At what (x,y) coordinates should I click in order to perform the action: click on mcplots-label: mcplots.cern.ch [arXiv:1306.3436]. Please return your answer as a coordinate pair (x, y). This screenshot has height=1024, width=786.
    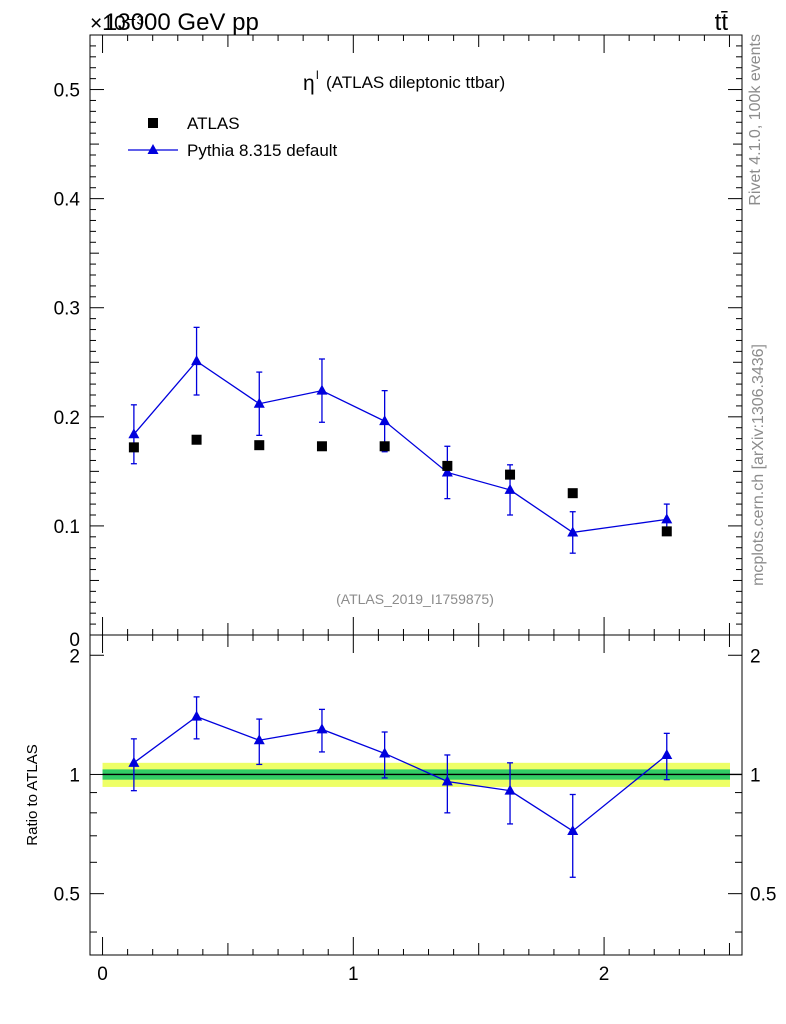
    Looking at the image, I should click on (758, 465).